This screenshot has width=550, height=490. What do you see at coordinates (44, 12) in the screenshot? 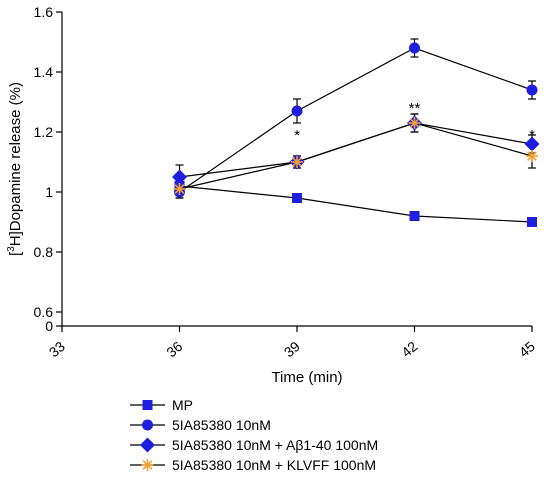
I see `y-tick-label: 1.6` at bounding box center [44, 12].